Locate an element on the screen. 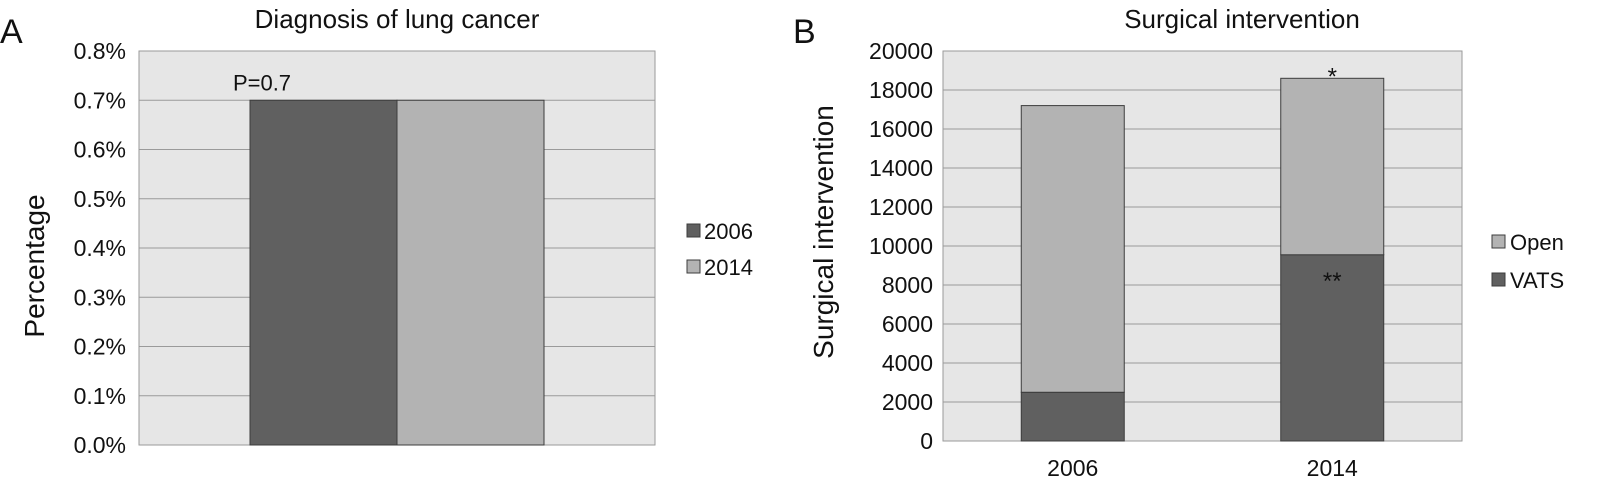  chart-a-y-tick-label: 0.8% is located at coordinates (100, 51).